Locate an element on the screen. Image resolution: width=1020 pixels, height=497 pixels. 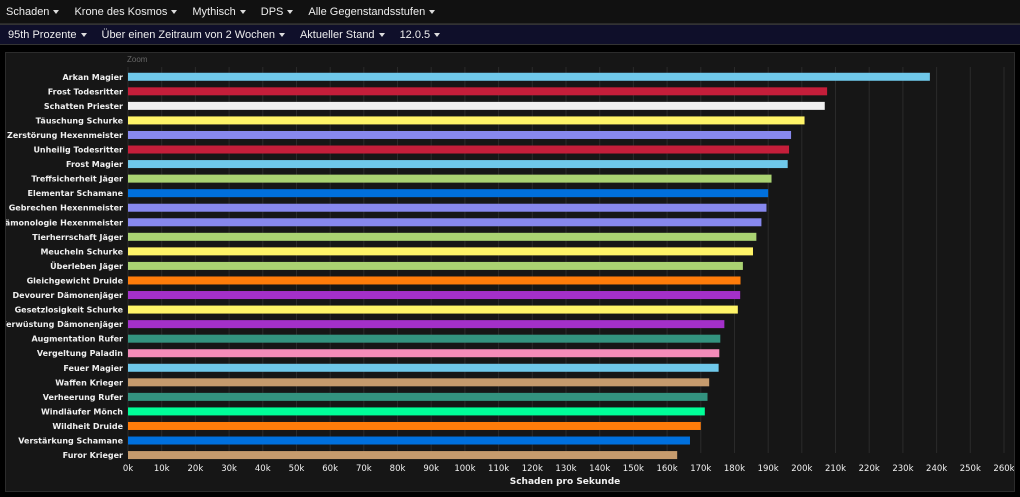
category-label: Verwüstung Dämonenjäger is located at coordinates (64, 324).